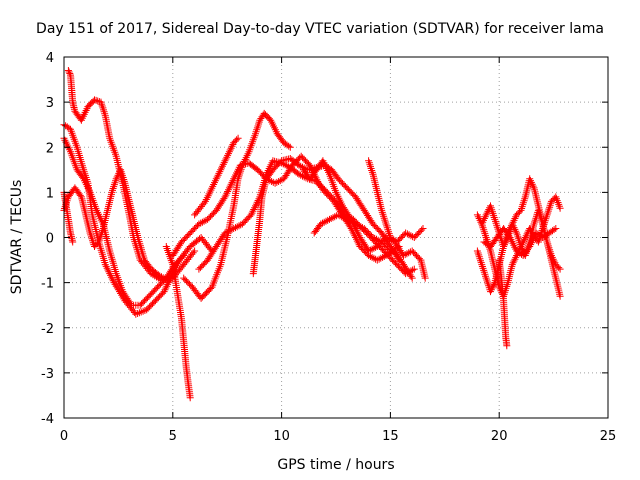 The height and width of the screenshot is (480, 640). Describe the element at coordinates (17, 237) in the screenshot. I see `y-axis-label: SDTVAR / TECUs` at that location.